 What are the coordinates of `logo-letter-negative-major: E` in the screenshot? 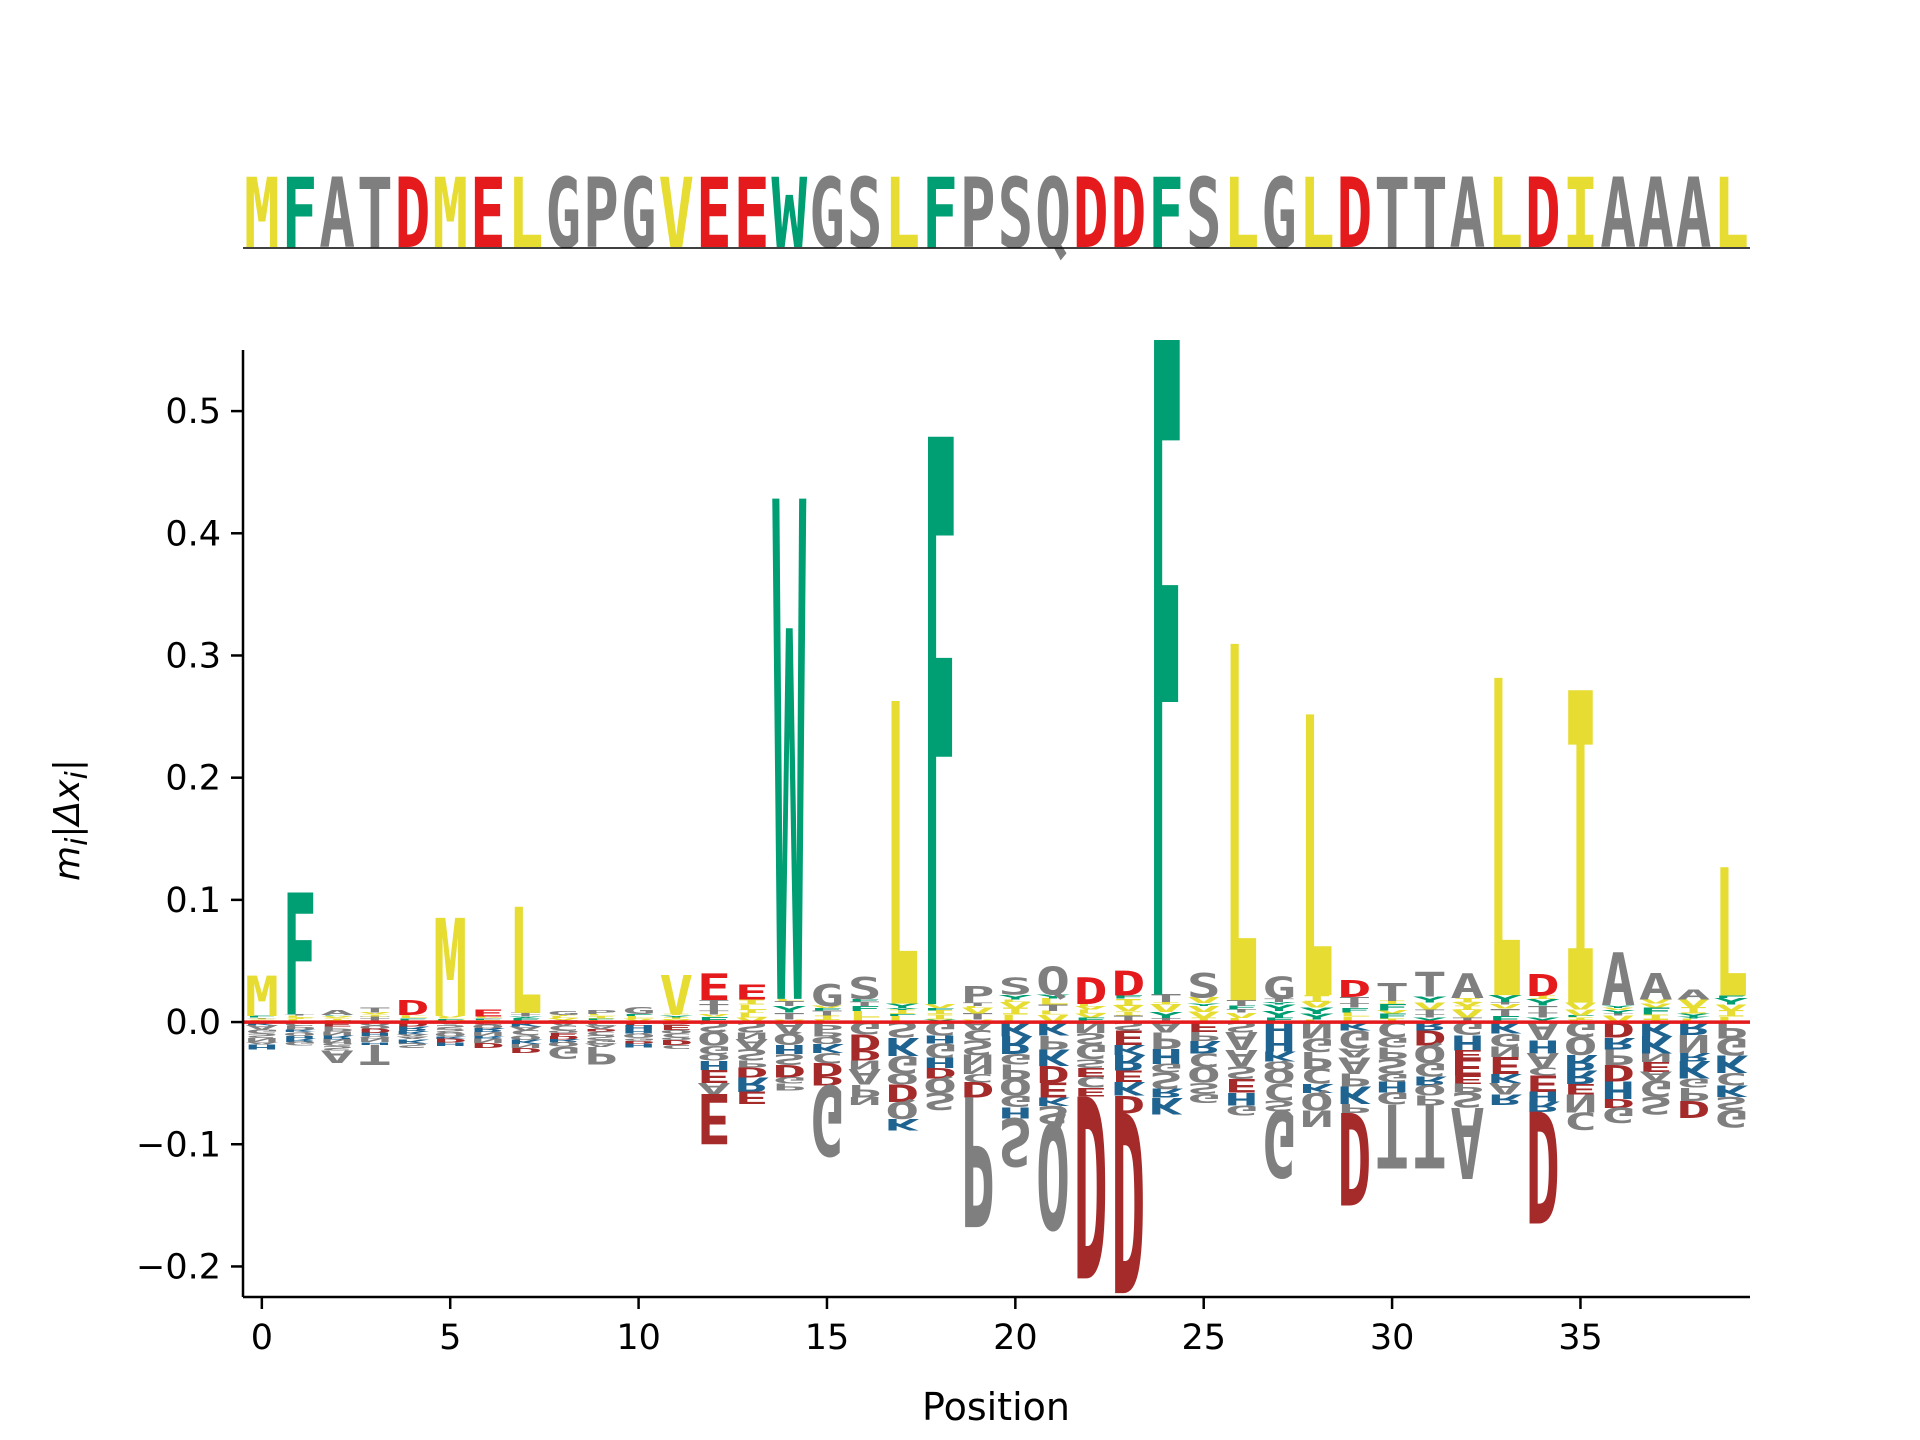 It's located at (714, 1118).